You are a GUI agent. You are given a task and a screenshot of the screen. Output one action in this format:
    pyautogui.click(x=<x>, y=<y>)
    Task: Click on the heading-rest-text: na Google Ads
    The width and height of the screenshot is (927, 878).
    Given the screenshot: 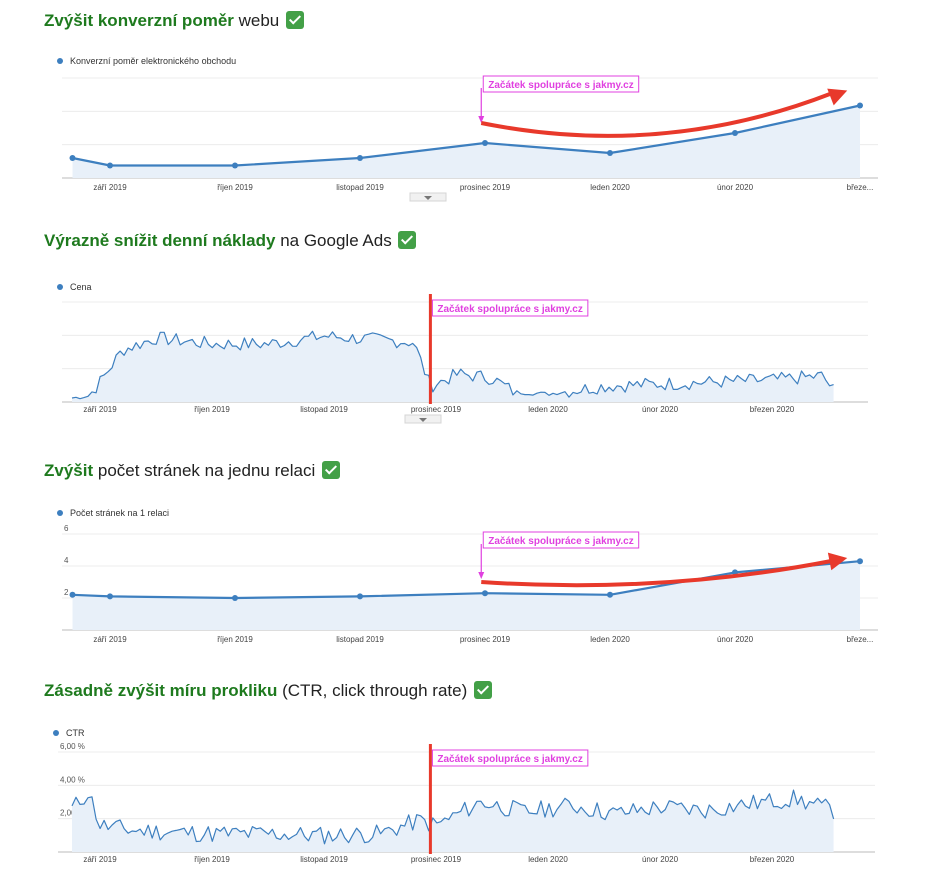 What is the action you would take?
    pyautogui.click(x=333, y=240)
    